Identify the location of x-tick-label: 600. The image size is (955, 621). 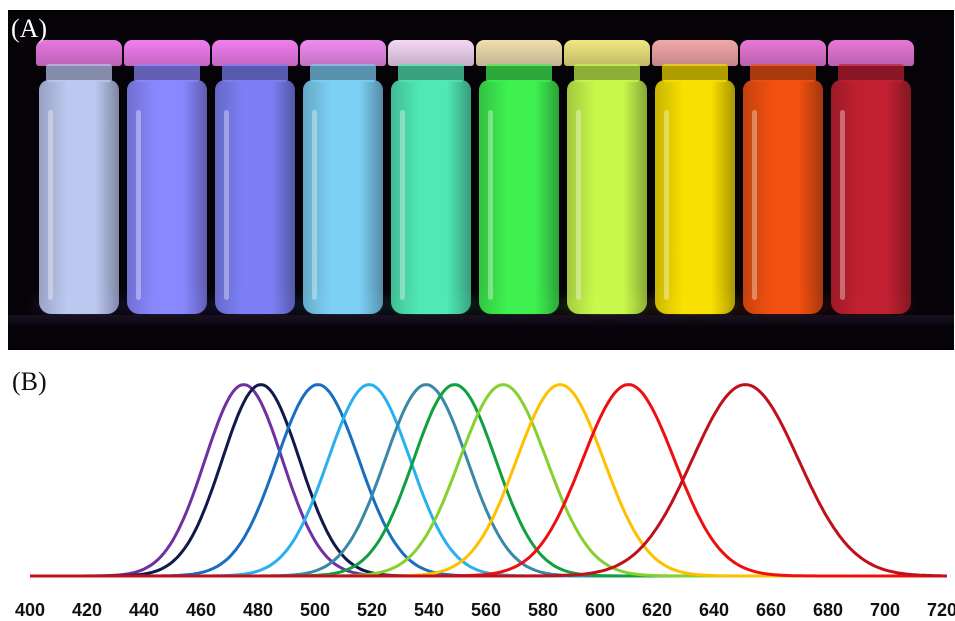
(600, 610).